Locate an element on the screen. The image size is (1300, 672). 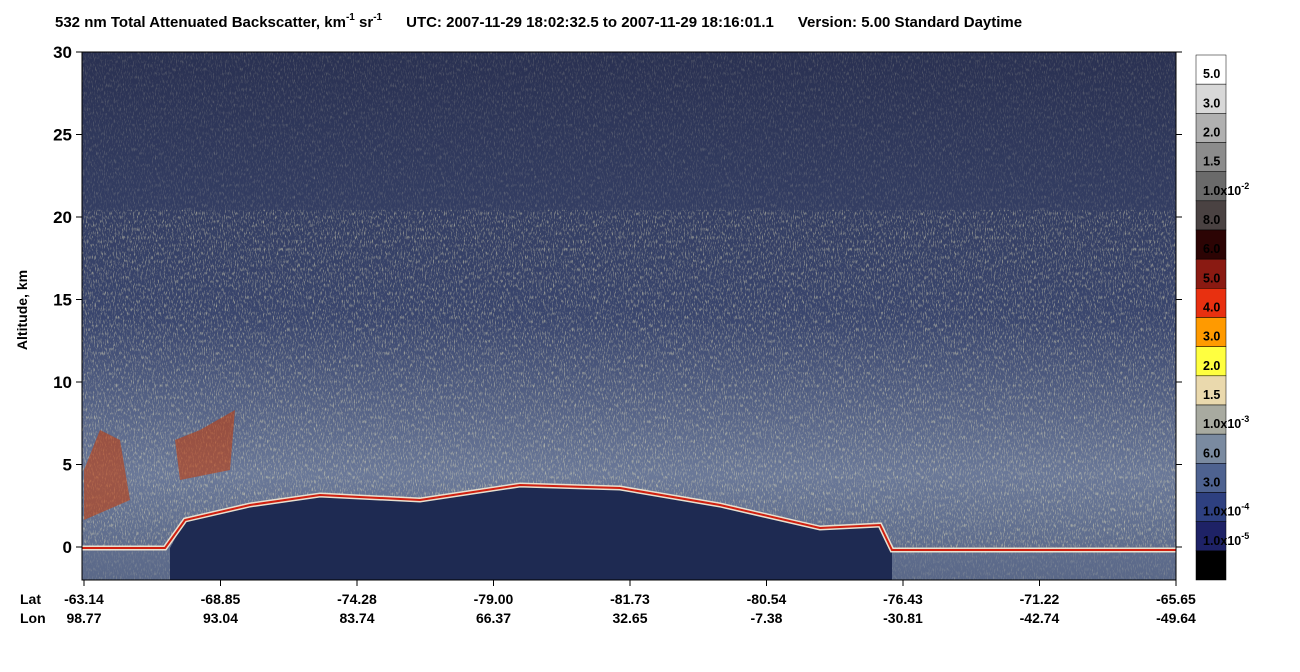
lat-label: -71.22 is located at coordinates (1040, 599).